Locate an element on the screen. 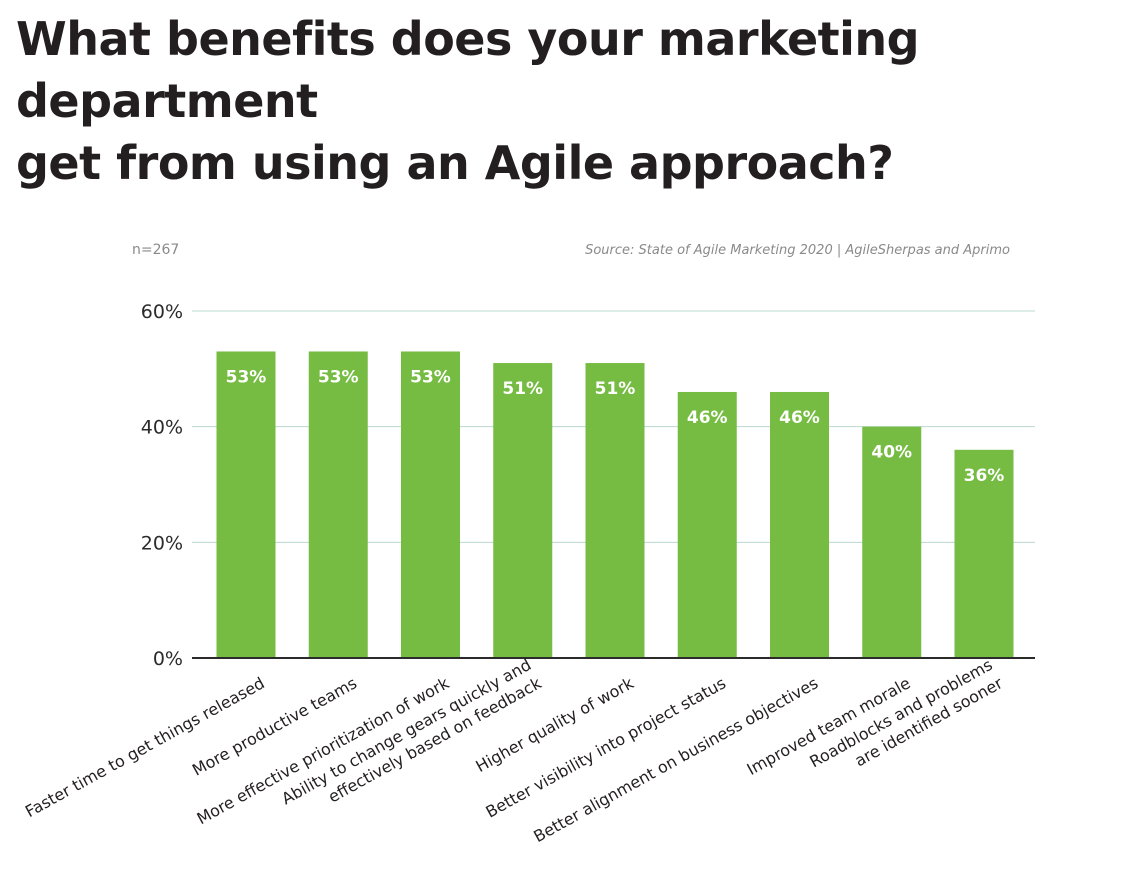 This screenshot has width=1134, height=881. y-tick-label: 20% is located at coordinates (162, 543).